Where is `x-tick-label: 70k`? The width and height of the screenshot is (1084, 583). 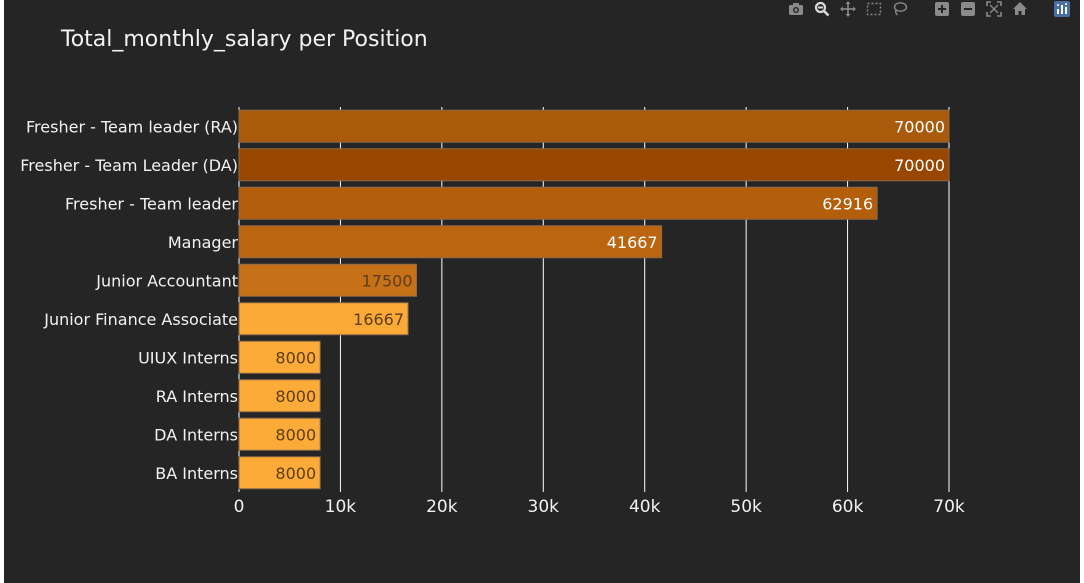 x-tick-label: 70k is located at coordinates (949, 507).